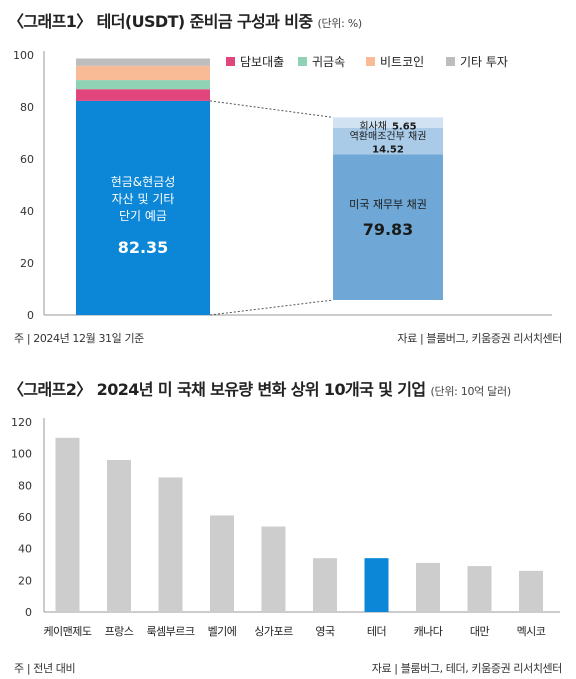 The width and height of the screenshot is (576, 679). I want to click on chart1-source: 자료 | 블룸버그, 키움증권 리서치센터, so click(479, 338).